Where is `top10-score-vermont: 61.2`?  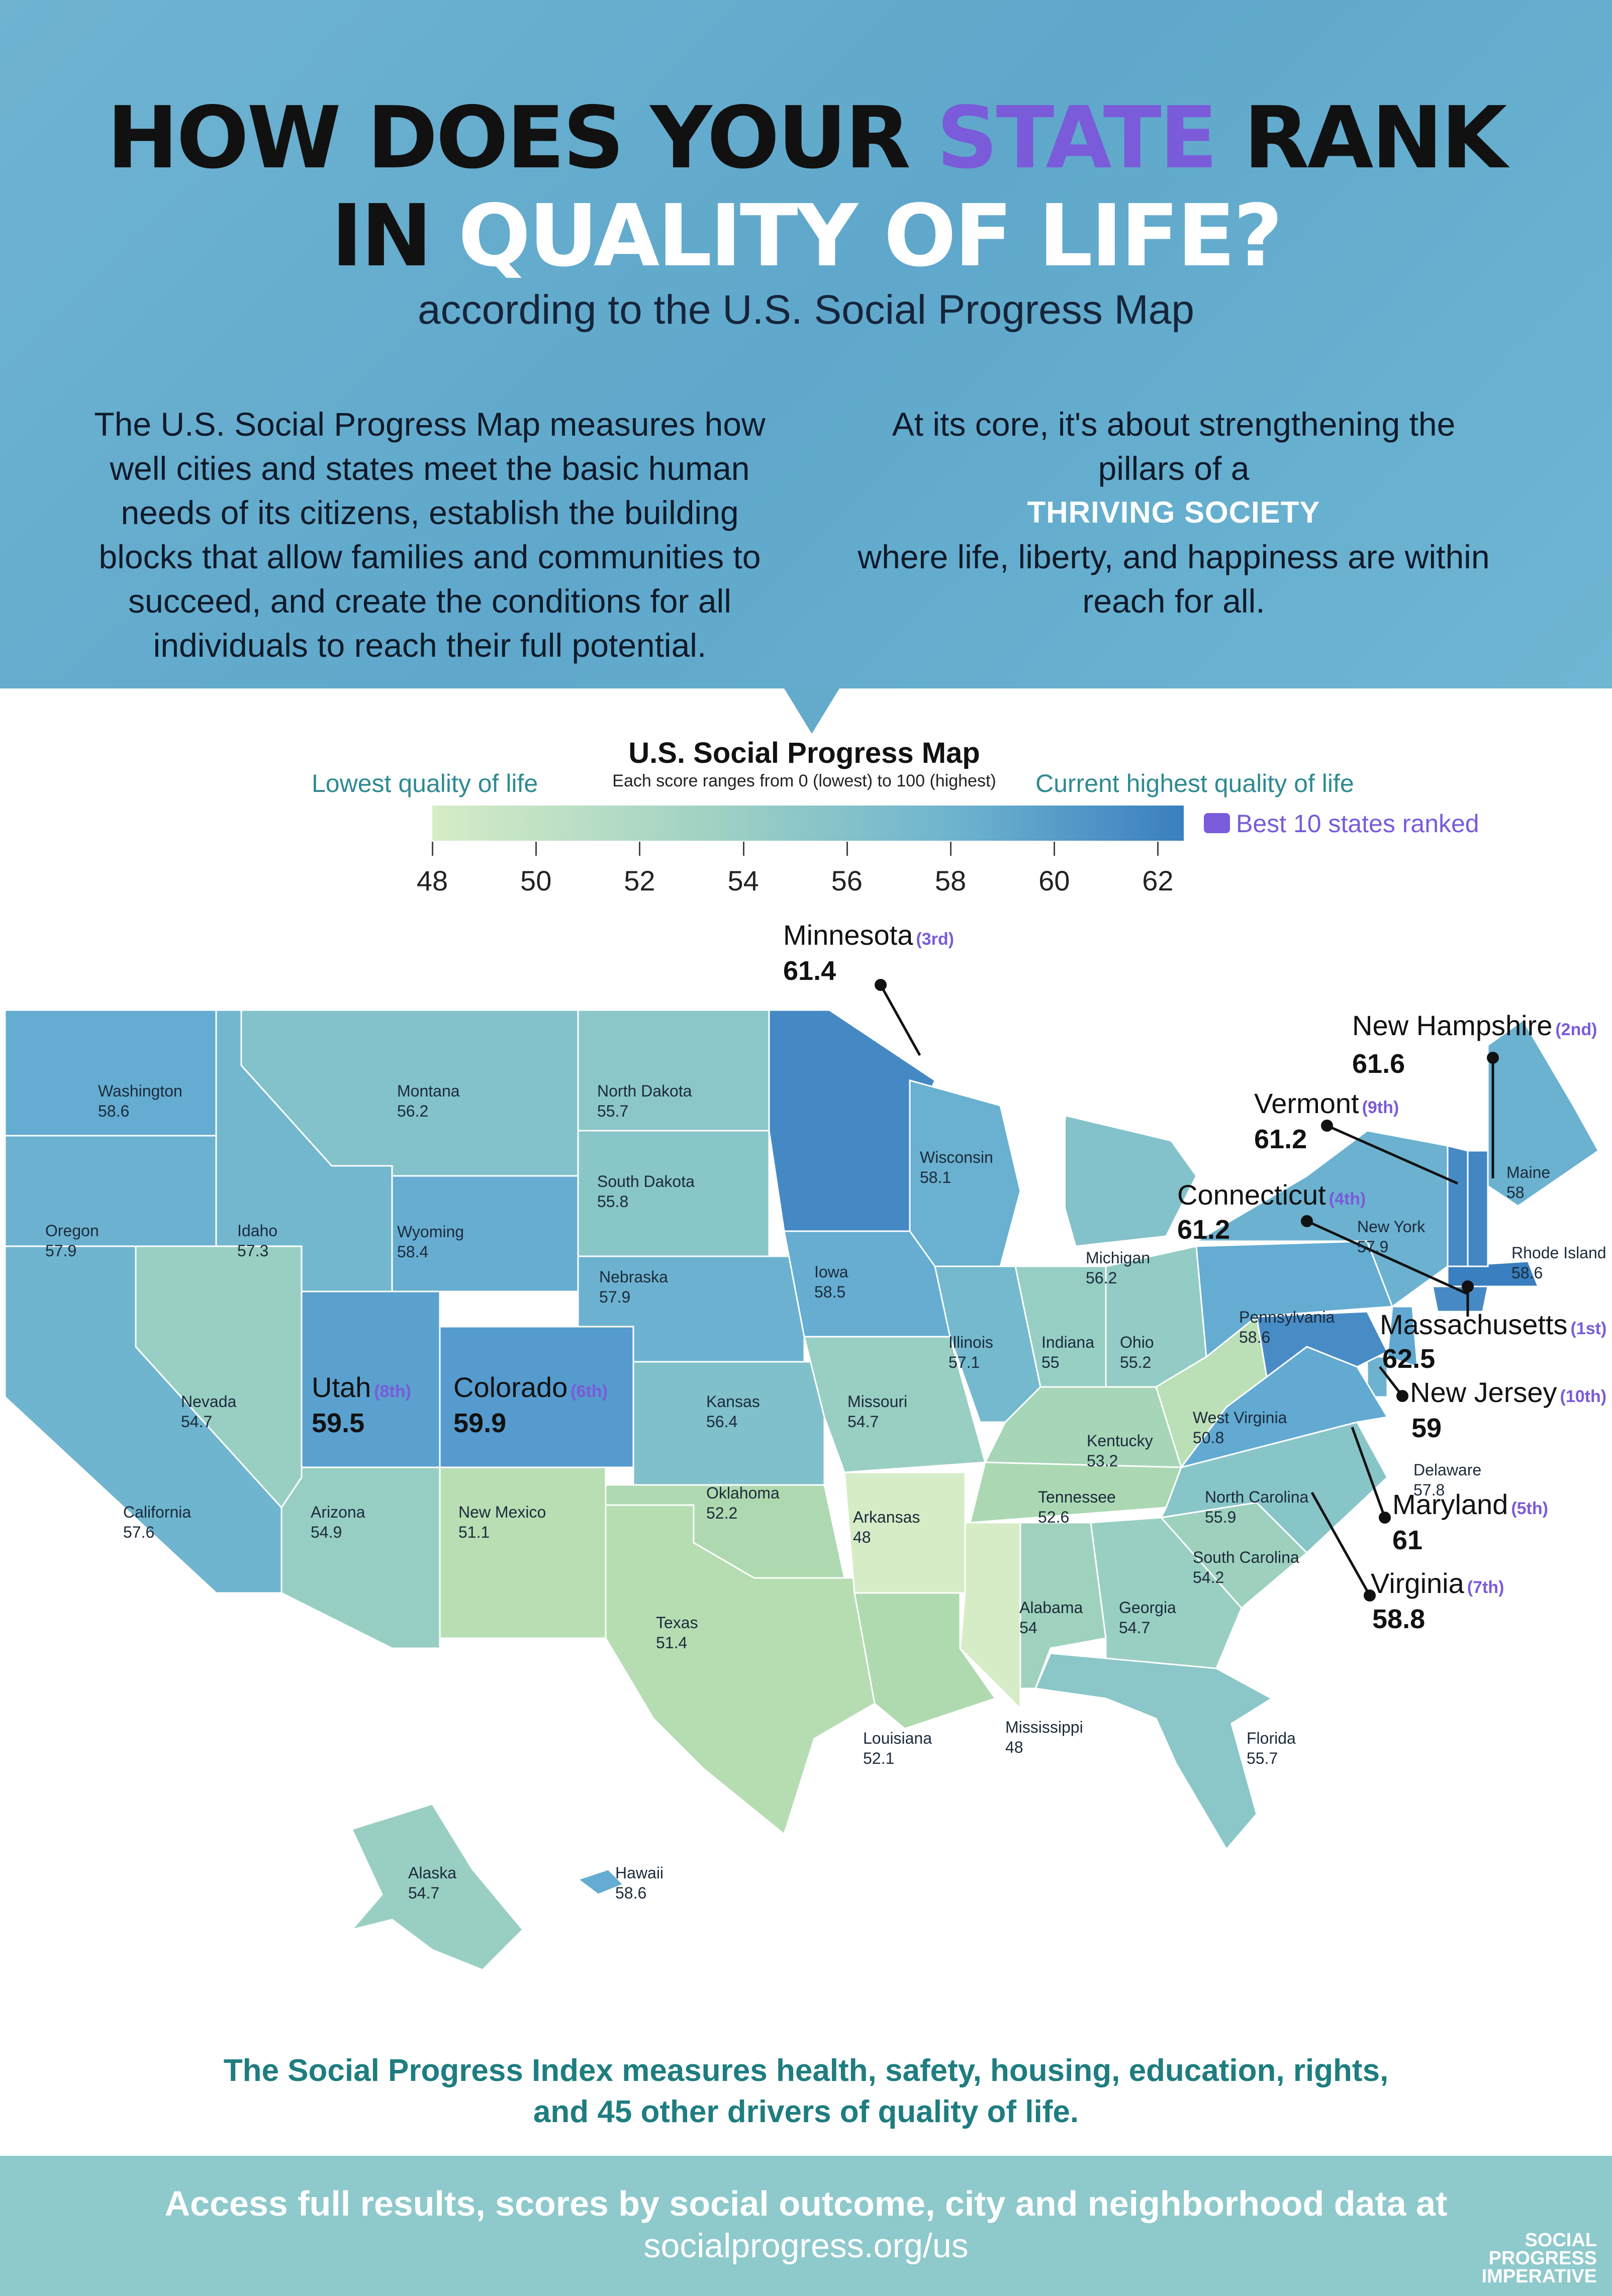 top10-score-vermont: 61.2 is located at coordinates (1280, 1139).